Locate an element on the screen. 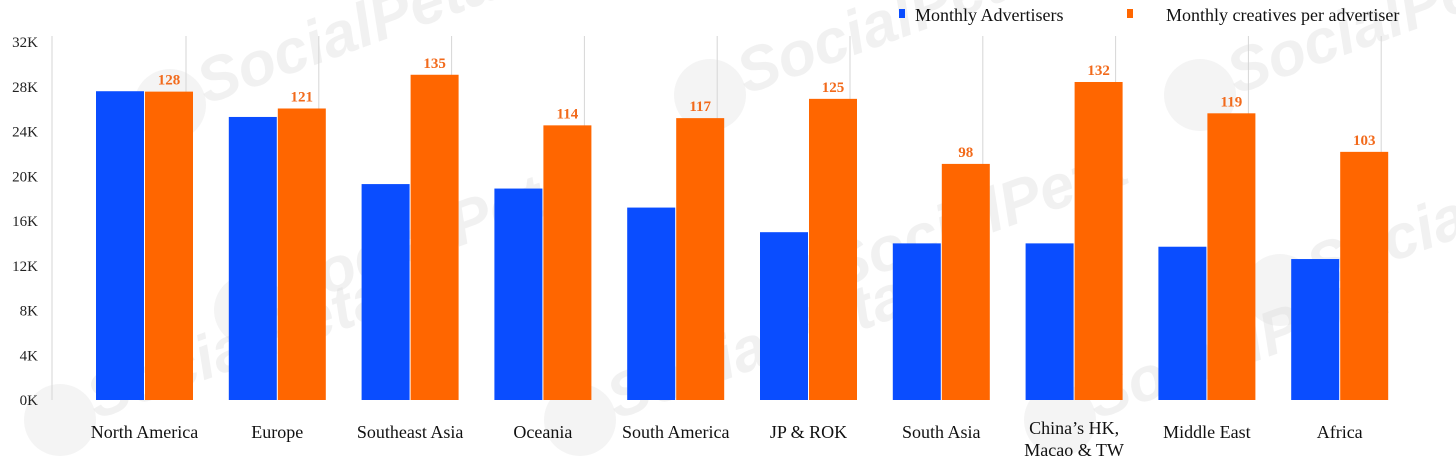  y-axis: 0K 4K 8K 12K 16K 20K 24K 28K 32K is located at coordinates (25, 222).